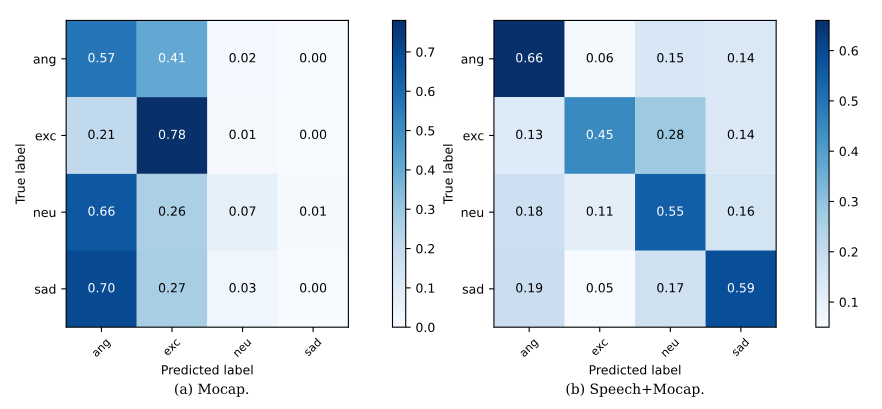  What do you see at coordinates (171, 287) in the screenshot?
I see `data-label: 0.27` at bounding box center [171, 287].